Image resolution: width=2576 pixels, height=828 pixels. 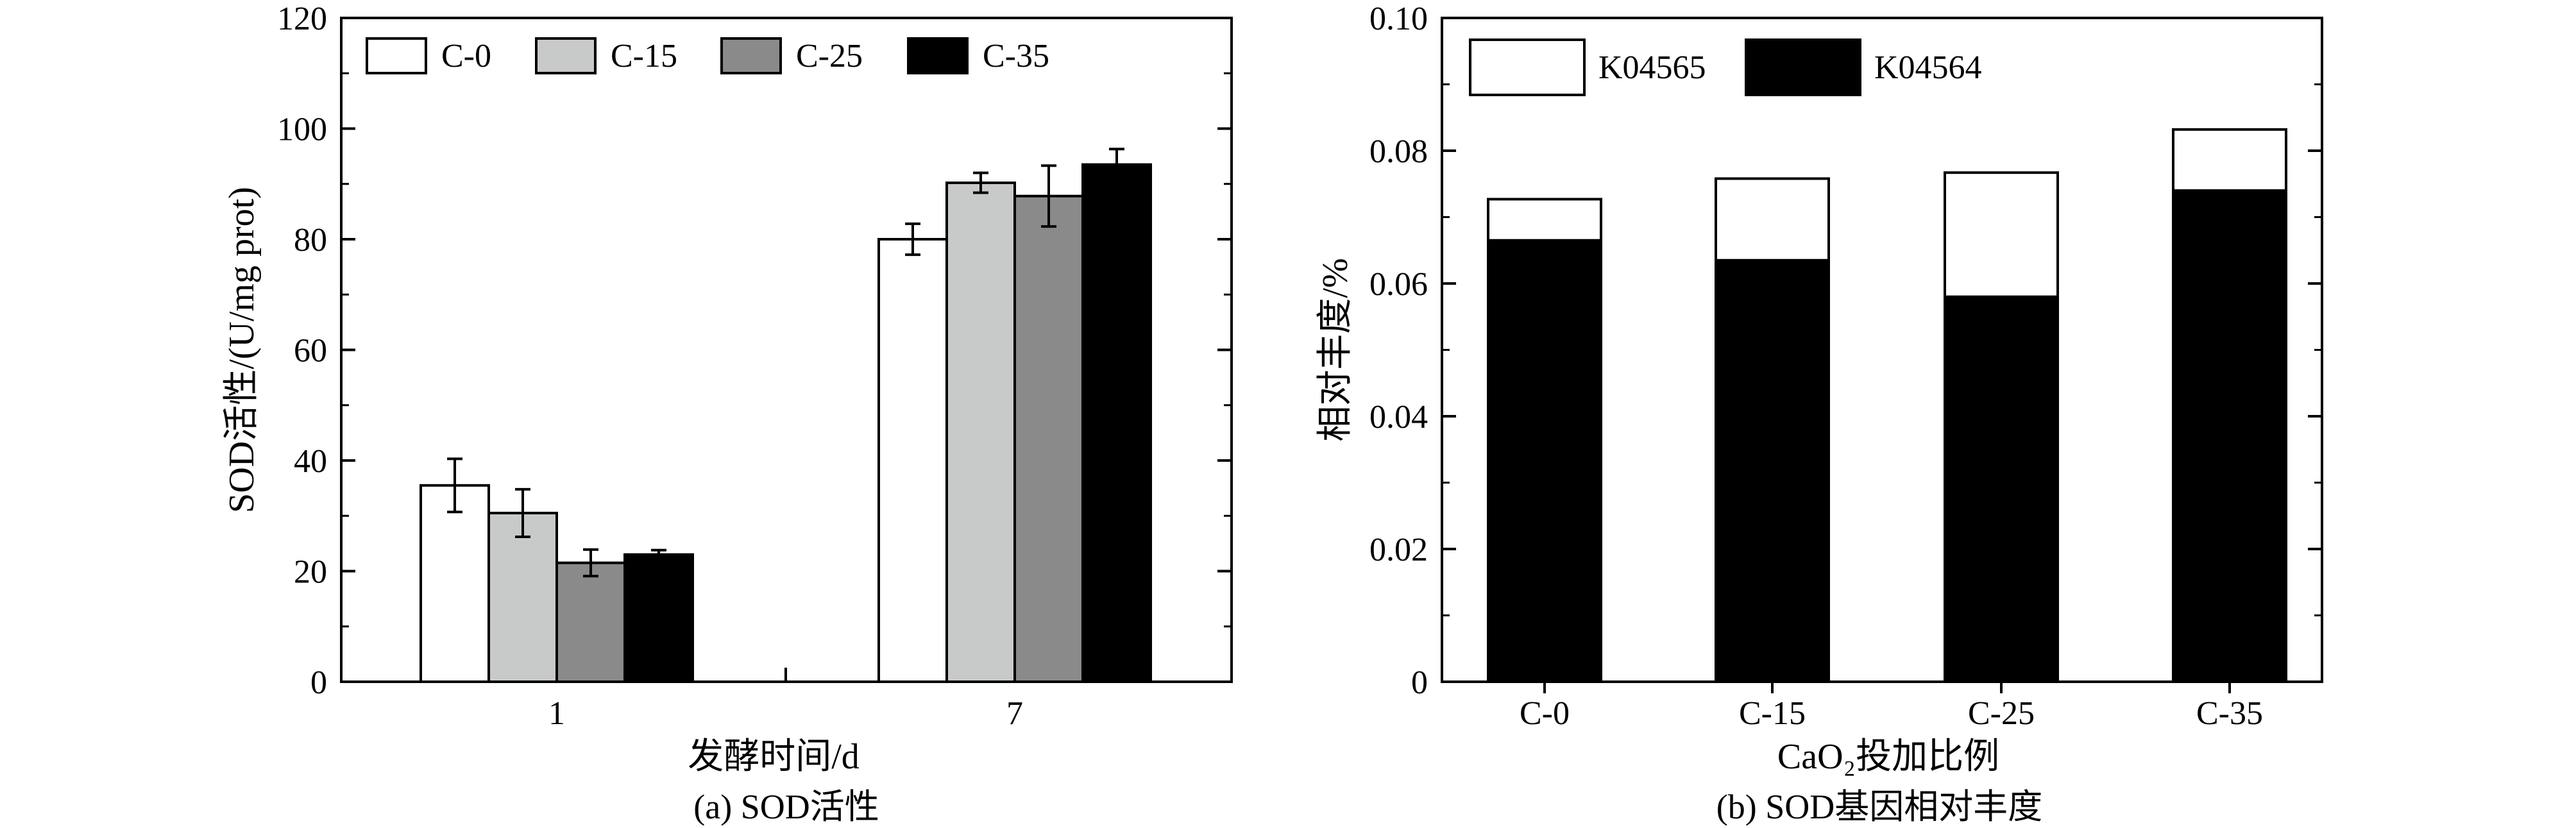 What do you see at coordinates (1398, 417) in the screenshot?
I see `y-tick-label: 0.04` at bounding box center [1398, 417].